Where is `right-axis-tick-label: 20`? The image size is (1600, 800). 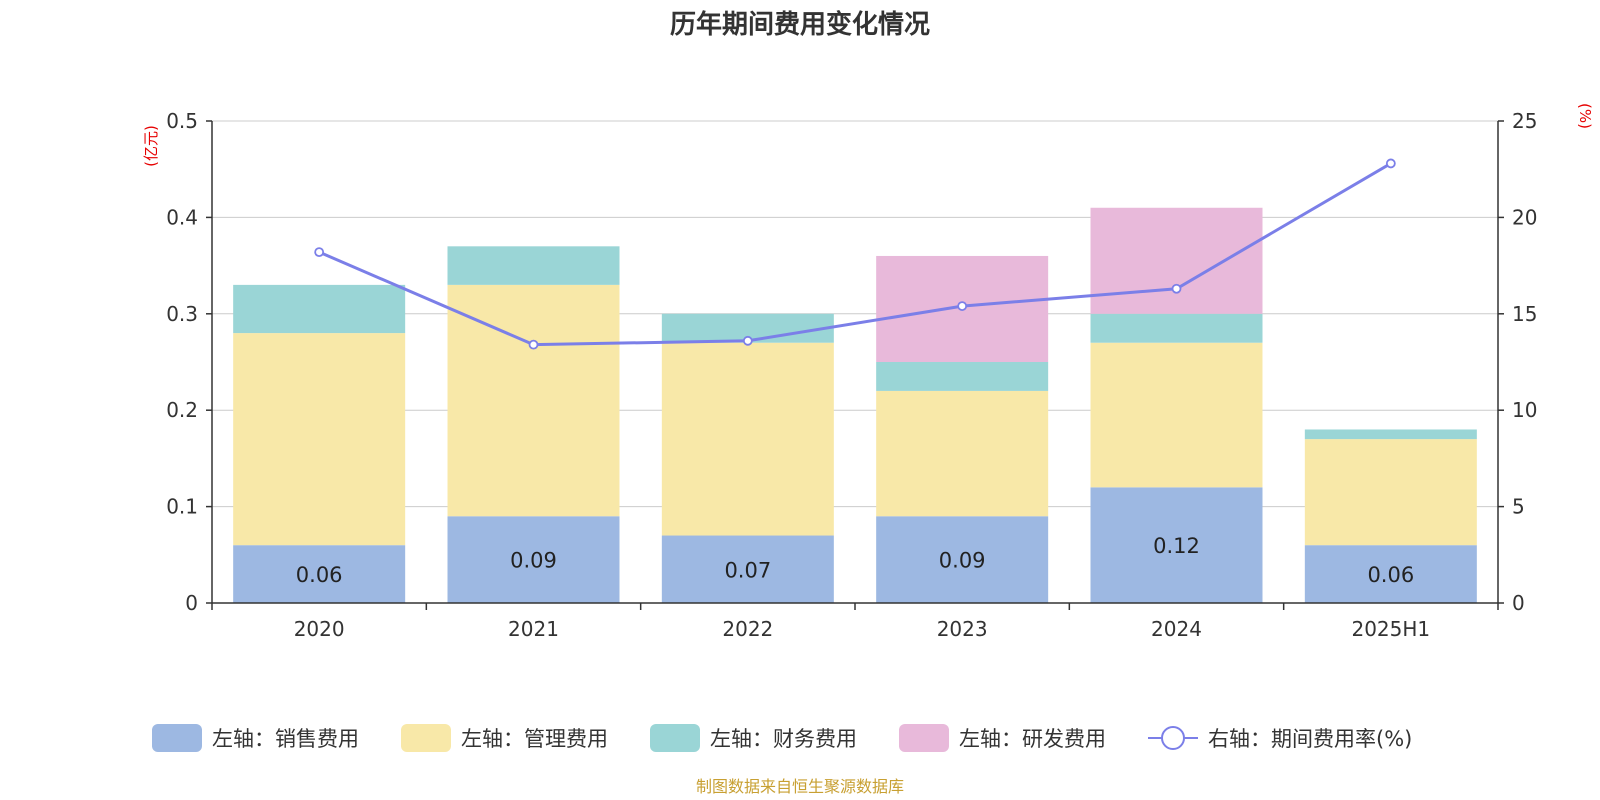 right-axis-tick-label: 20 is located at coordinates (1524, 217).